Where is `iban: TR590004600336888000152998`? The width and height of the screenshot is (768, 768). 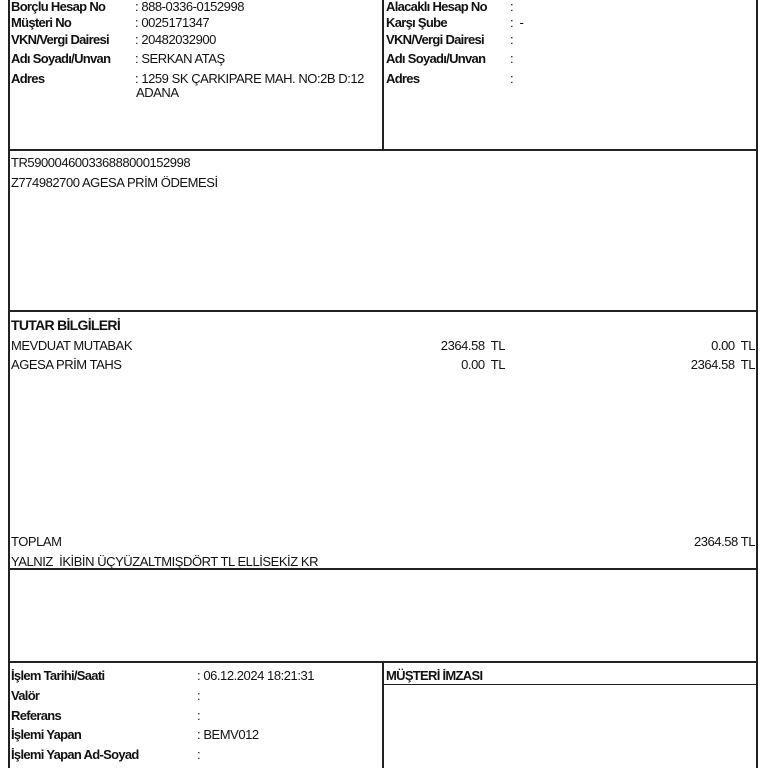 iban: TR590004600336888000152998 is located at coordinates (101, 162).